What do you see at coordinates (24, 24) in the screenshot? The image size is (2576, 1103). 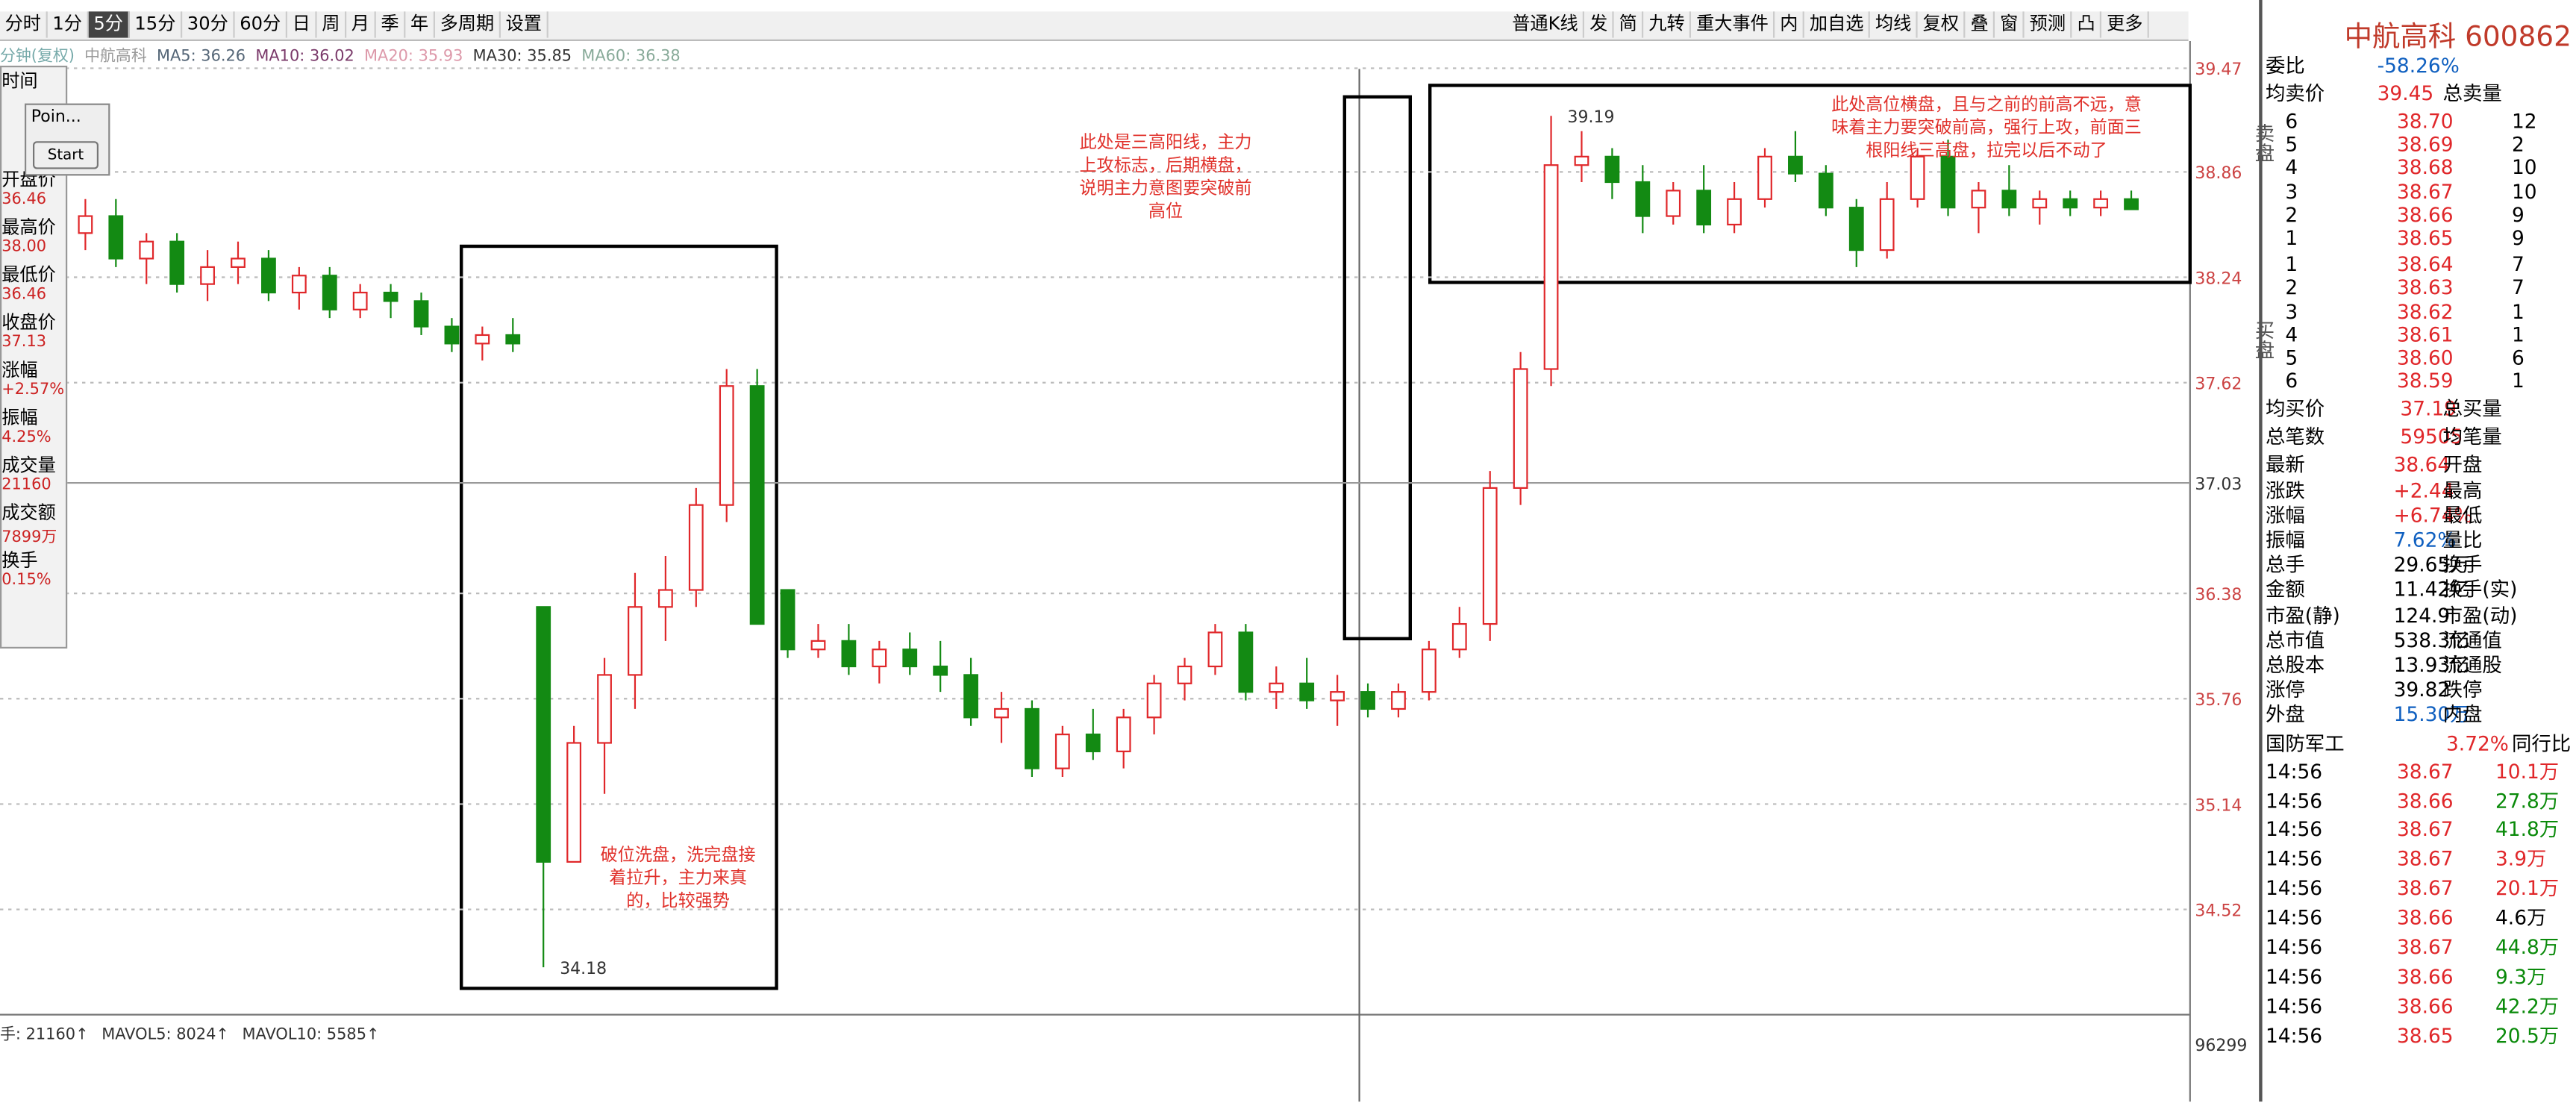 I see `period-tab: 分时` at bounding box center [24, 24].